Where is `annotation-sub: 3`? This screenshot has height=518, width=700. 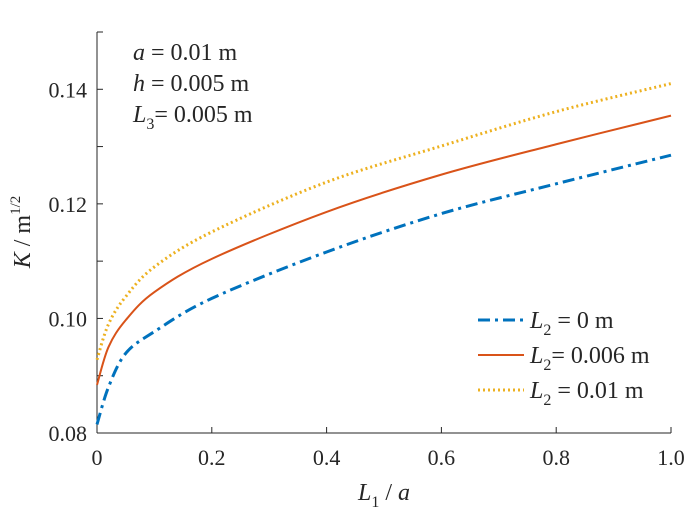 annotation-sub: 3 is located at coordinates (150, 124).